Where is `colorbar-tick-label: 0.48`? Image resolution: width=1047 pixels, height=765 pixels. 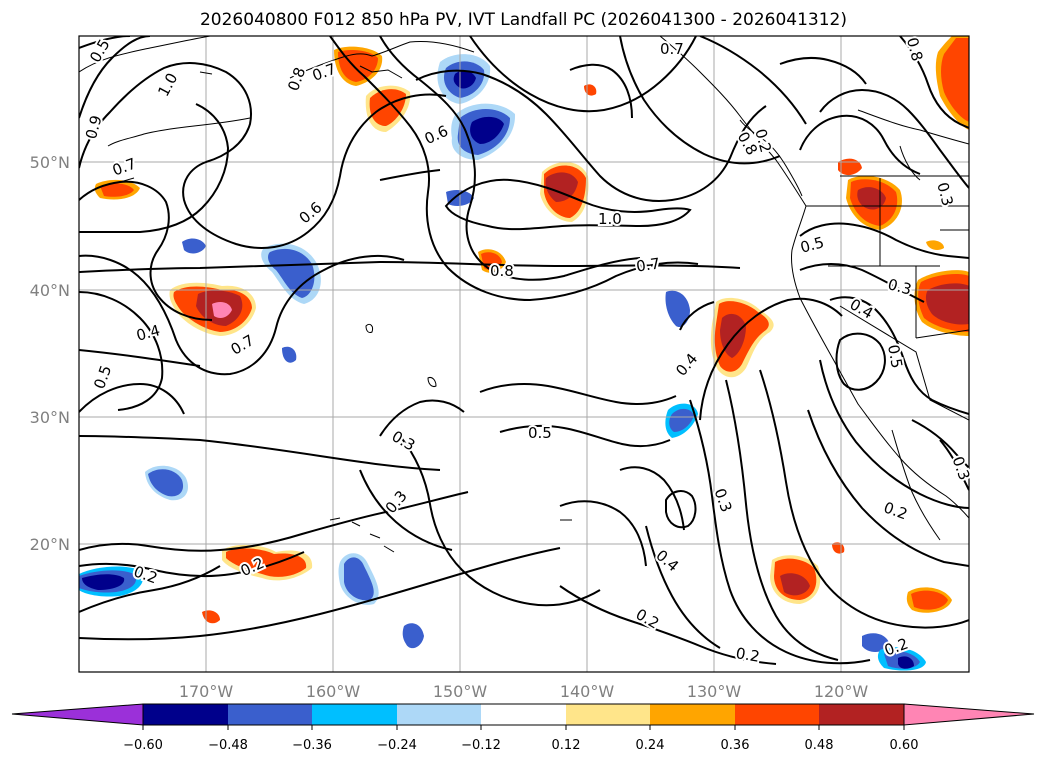 colorbar-tick-label: 0.48 is located at coordinates (819, 745).